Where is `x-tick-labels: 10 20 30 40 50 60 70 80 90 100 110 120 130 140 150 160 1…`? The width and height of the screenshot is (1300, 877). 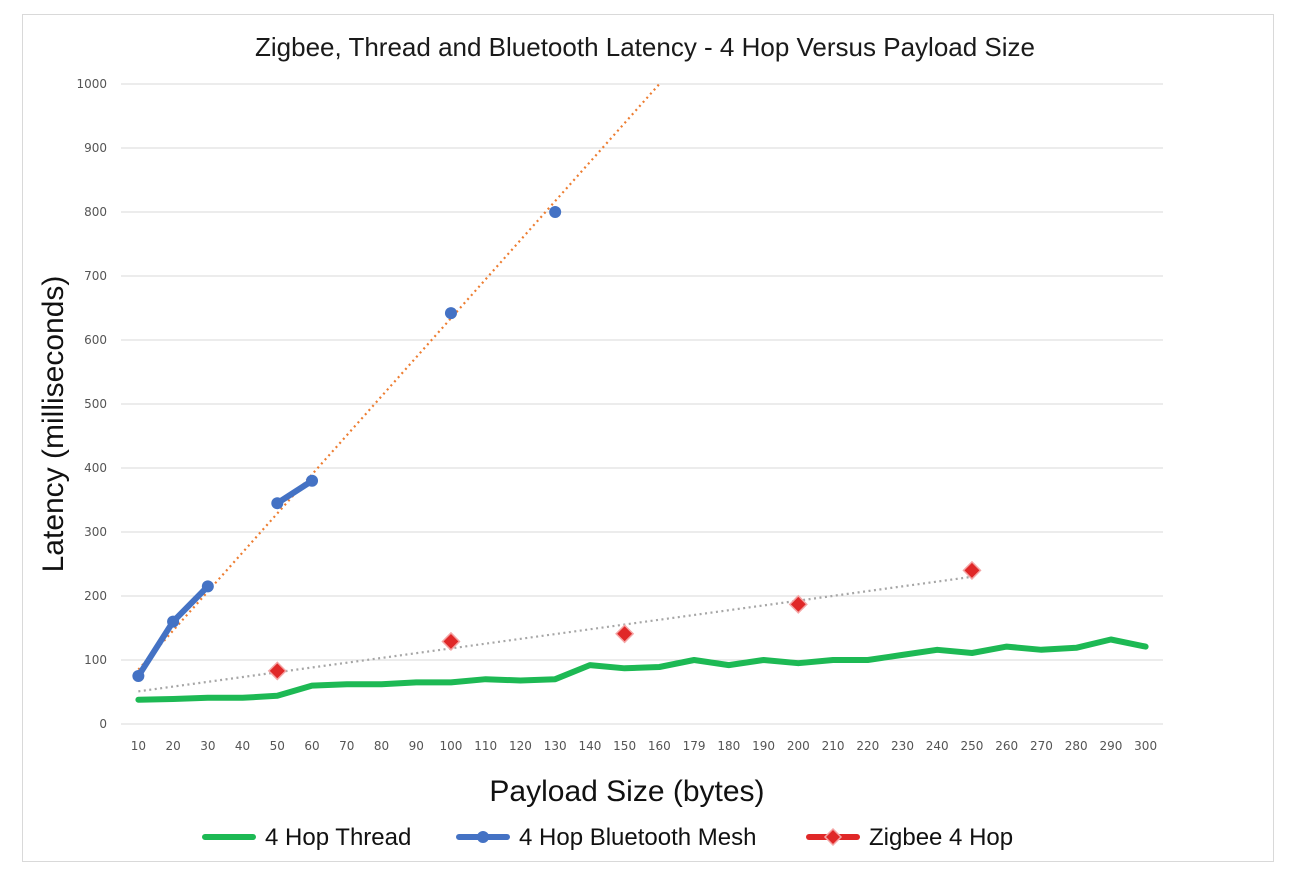
x-tick-labels: 10 20 30 40 50 60 70 80 90 100 110 120 130 140 150 160 1… is located at coordinates (644, 746).